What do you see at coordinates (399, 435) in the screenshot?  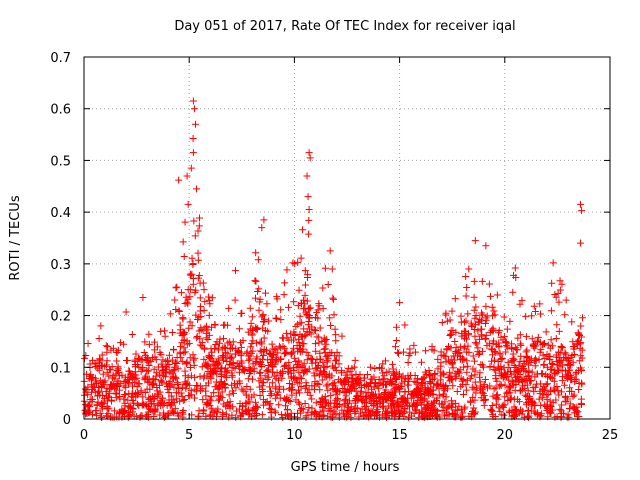 I see `x-tick-label: 15` at bounding box center [399, 435].